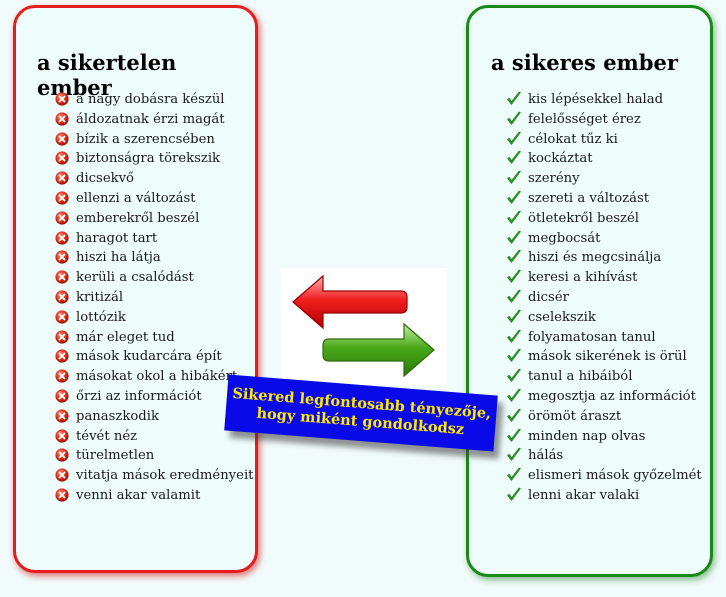 Image resolution: width=726 pixels, height=597 pixels. Describe the element at coordinates (107, 75) in the screenshot. I see `unsuccessful-panel-title: a sikertelen ember` at that location.